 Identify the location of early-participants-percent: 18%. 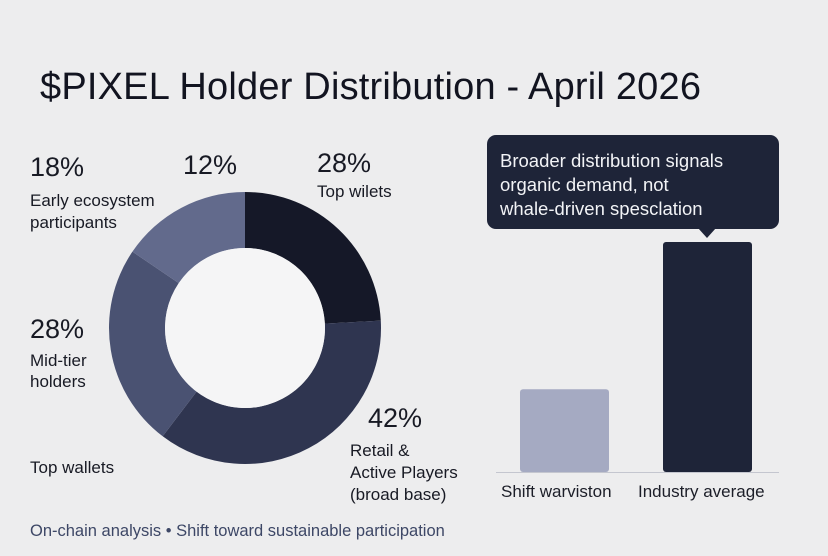
(57, 167).